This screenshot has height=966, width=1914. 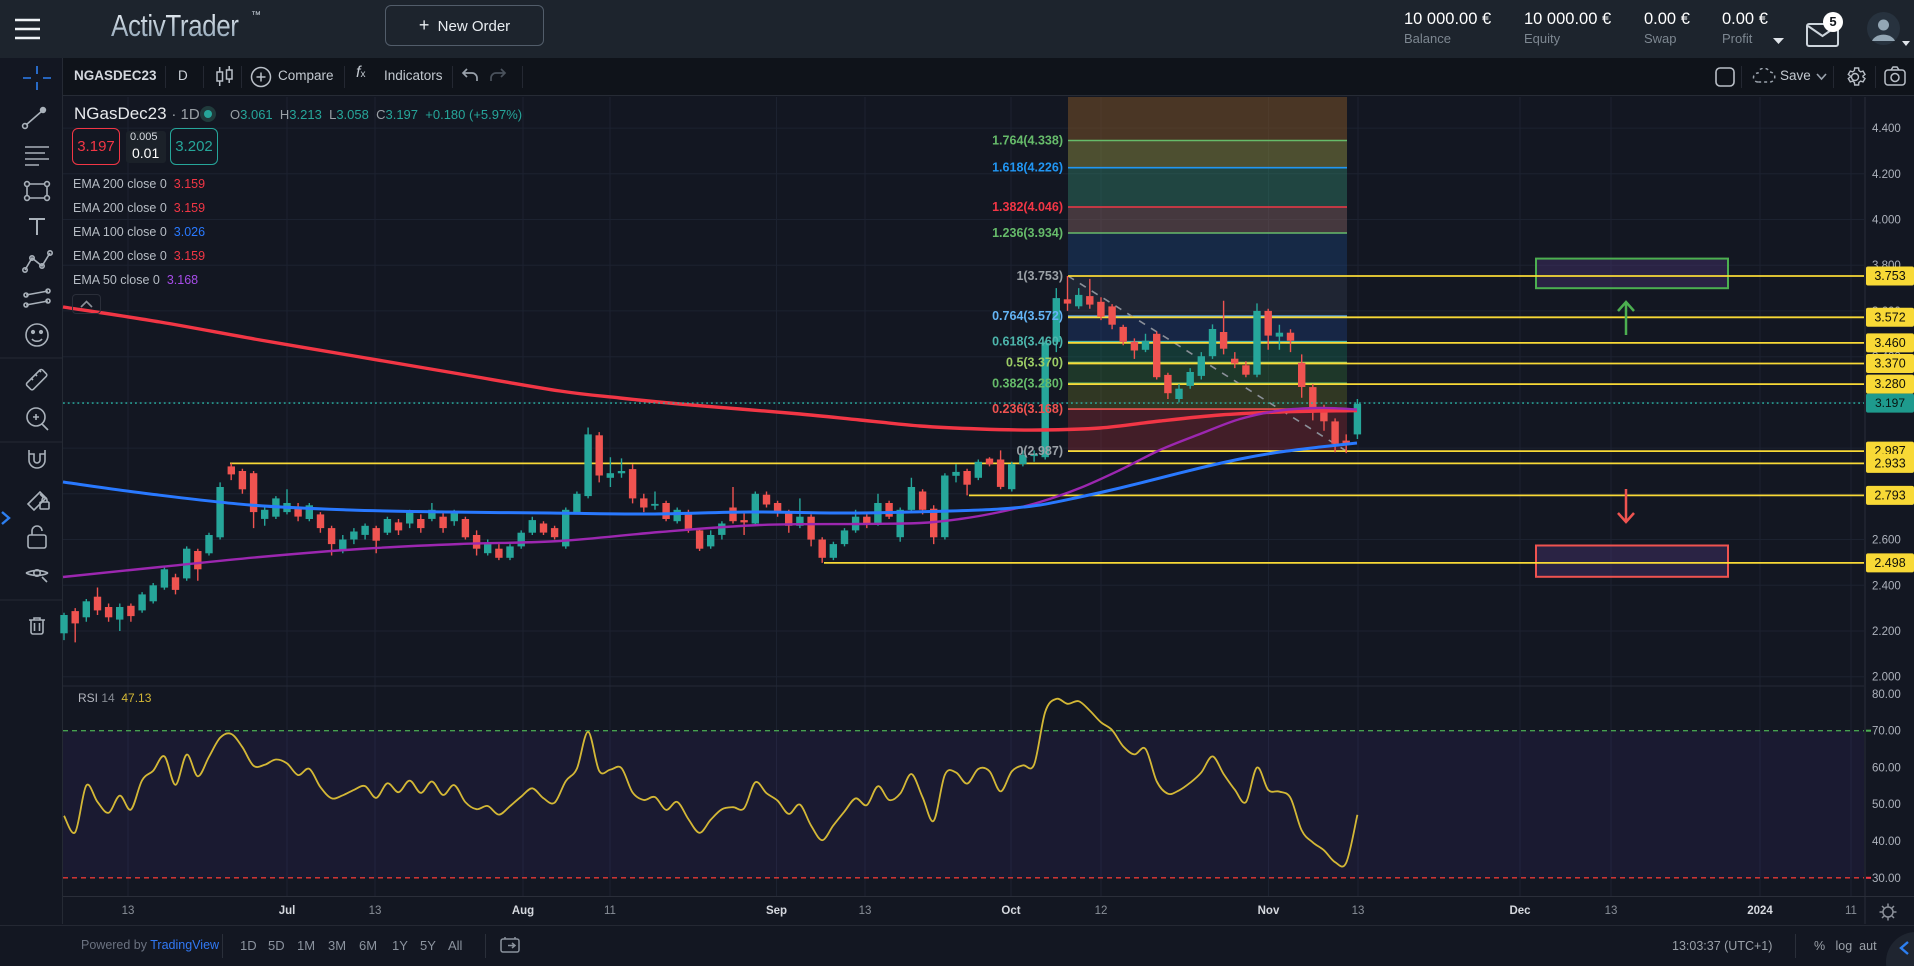 What do you see at coordinates (1886, 129) in the screenshot?
I see `svg-text: 4.400` at bounding box center [1886, 129].